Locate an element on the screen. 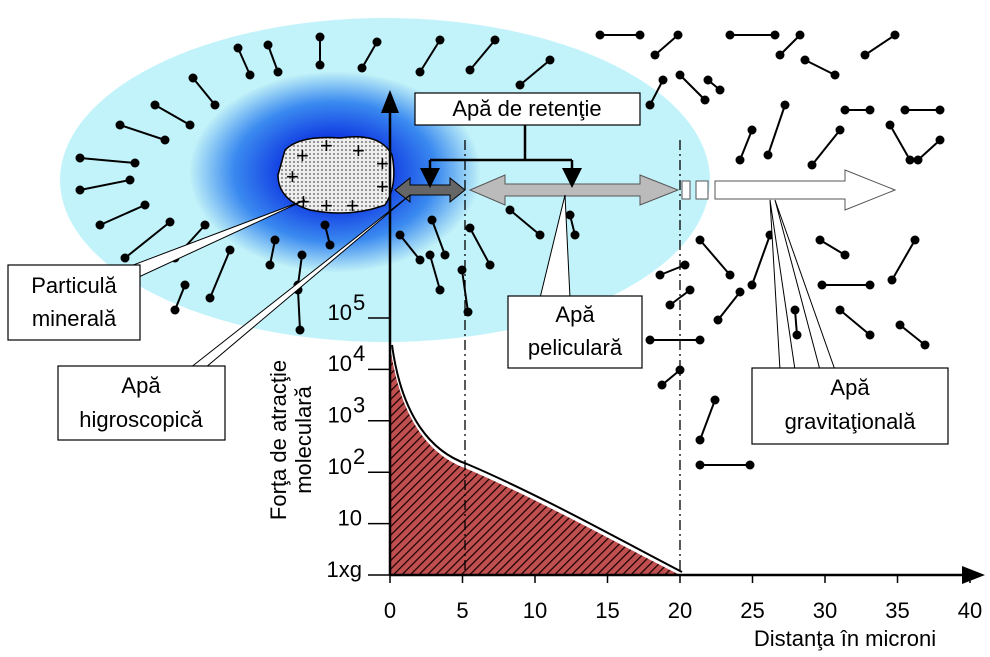  x-tick-label: 10 is located at coordinates (535, 610).